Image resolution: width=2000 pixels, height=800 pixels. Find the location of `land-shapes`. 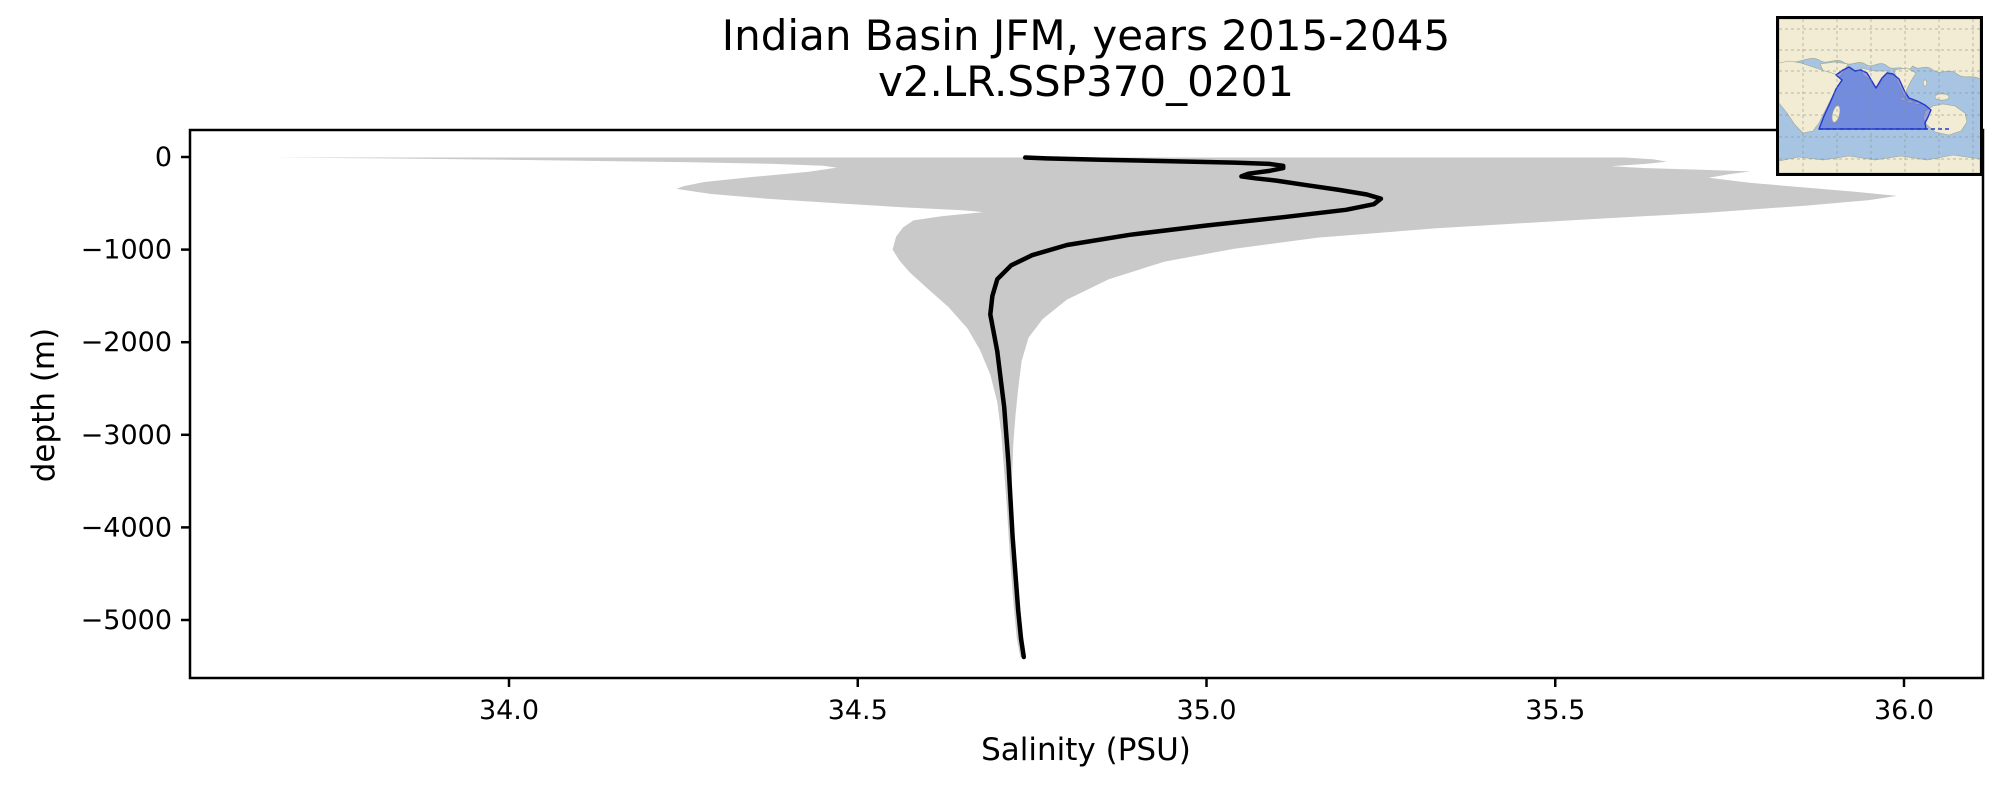

land-shapes is located at coordinates (1879, 96).